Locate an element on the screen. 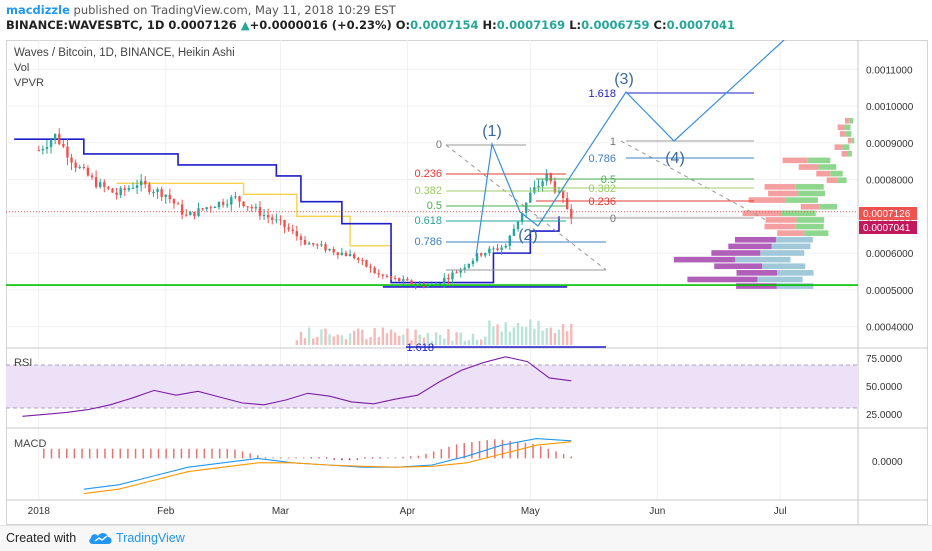  high-value: 0.0007169 is located at coordinates (531, 25).